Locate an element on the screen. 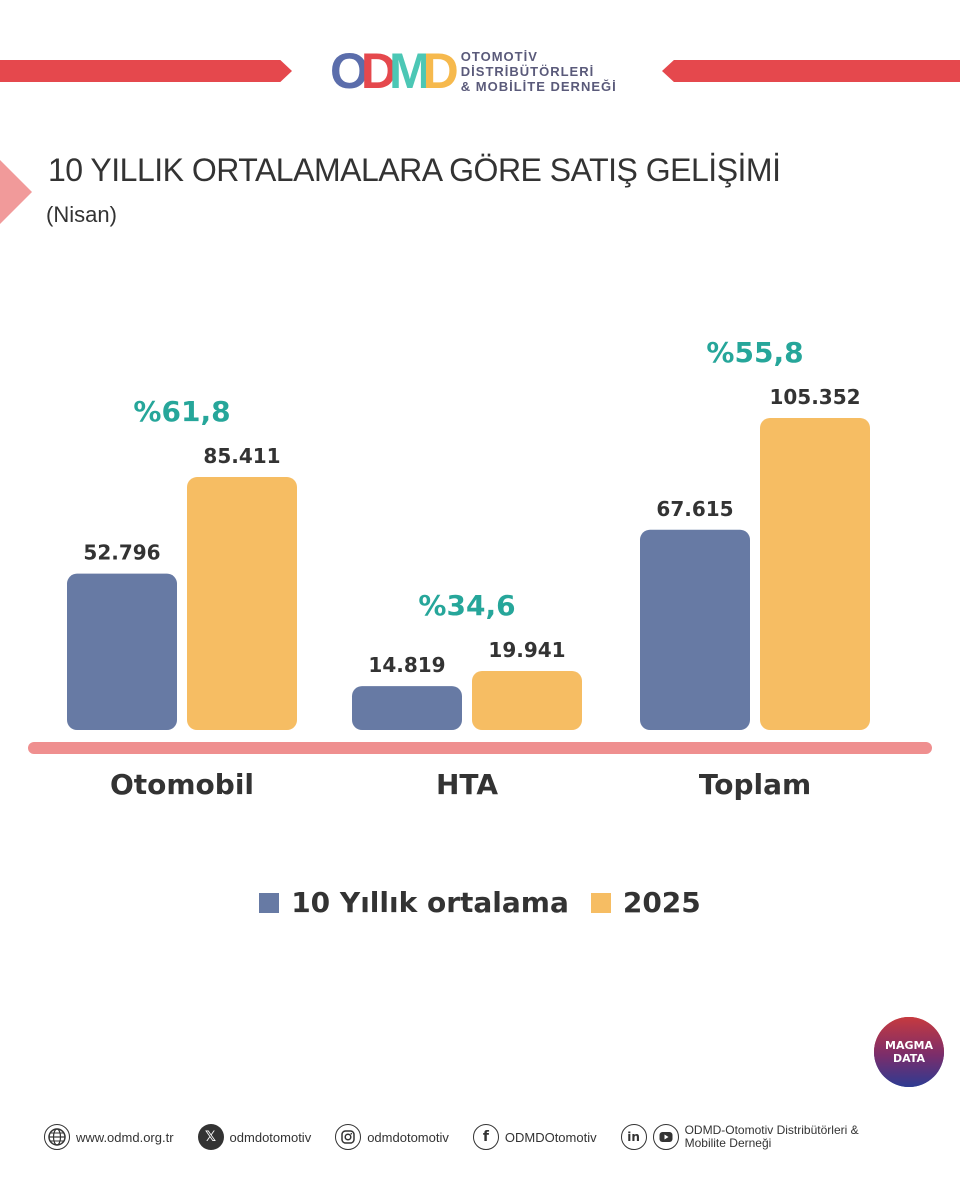 Image resolution: width=960 pixels, height=1200 pixels. footer-org-line1: ODMD-Otomotiv Distribütörleri & is located at coordinates (771, 1130).